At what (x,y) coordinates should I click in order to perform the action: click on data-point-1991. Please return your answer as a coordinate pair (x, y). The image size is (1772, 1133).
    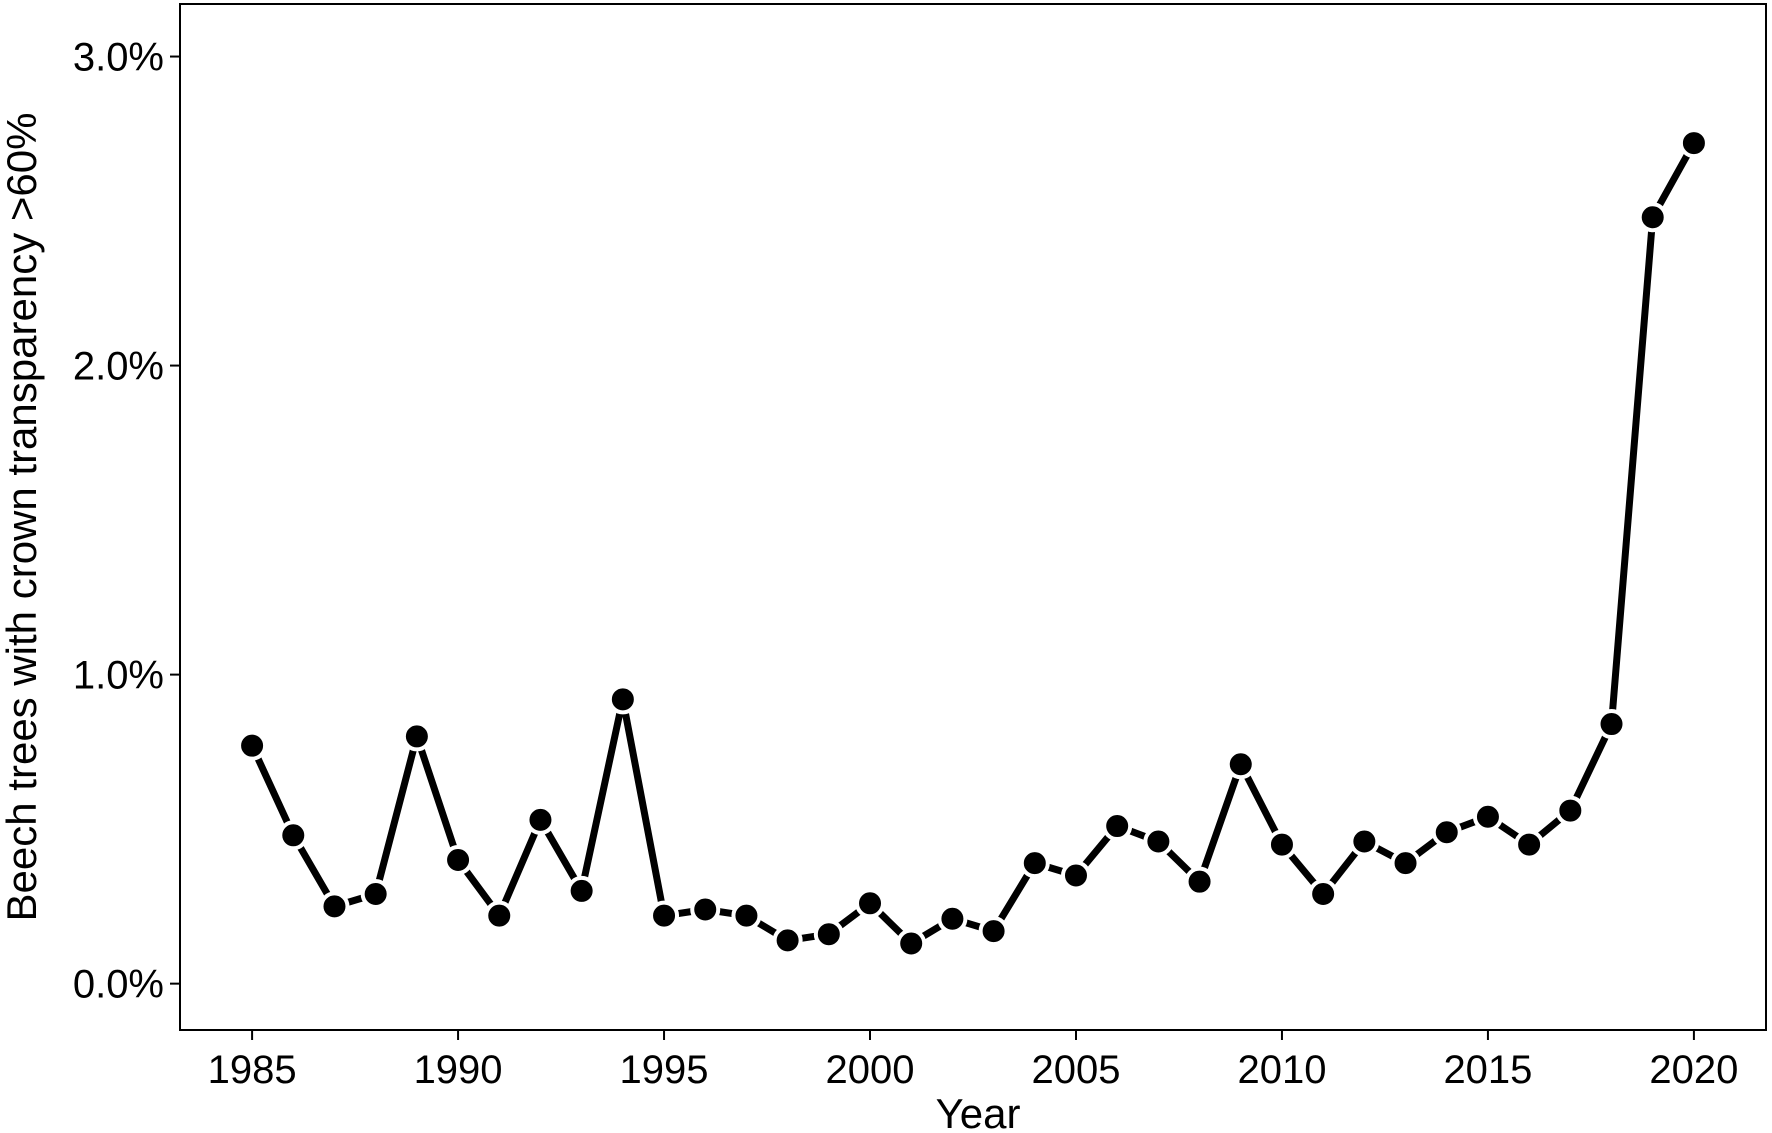
    Looking at the image, I should click on (499, 915).